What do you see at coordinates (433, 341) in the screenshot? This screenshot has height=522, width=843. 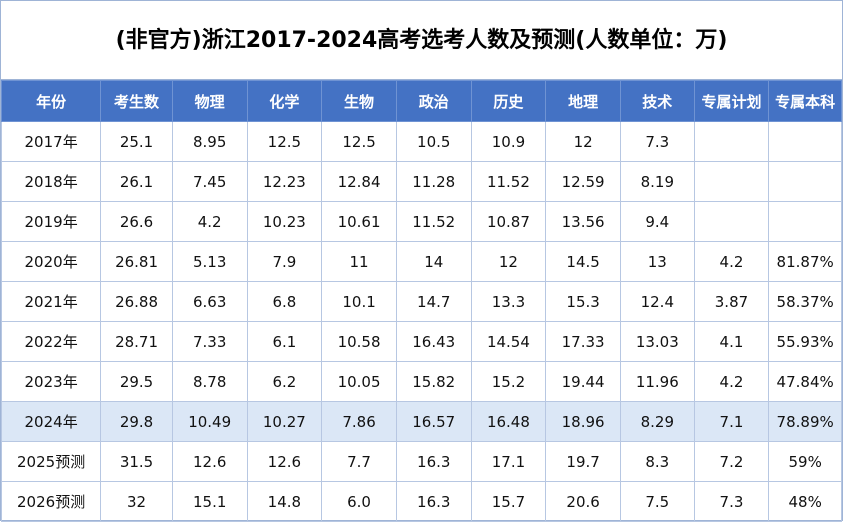 I see `cell-politics: 16.43` at bounding box center [433, 341].